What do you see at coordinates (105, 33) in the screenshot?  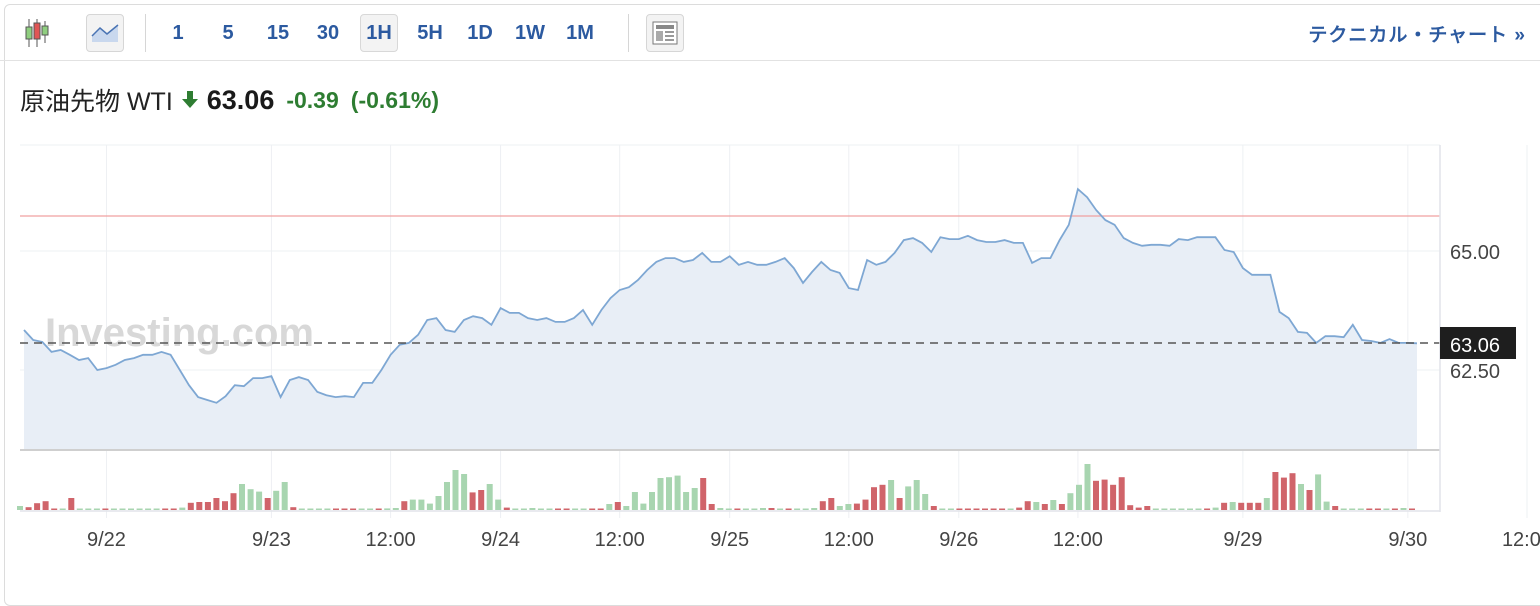 I see `area-chart-button` at bounding box center [105, 33].